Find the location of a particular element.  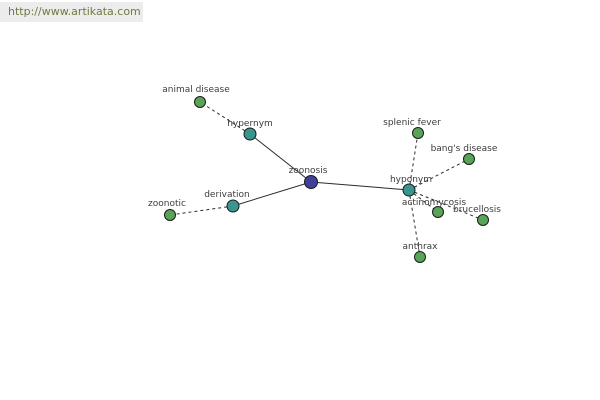

node-anthrax is located at coordinates (420, 257).